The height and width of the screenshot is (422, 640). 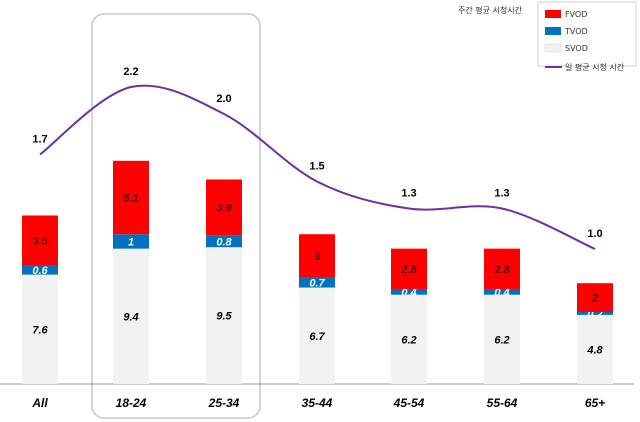 I want to click on data-label-svod-18-24: 9.4, so click(x=130, y=317).